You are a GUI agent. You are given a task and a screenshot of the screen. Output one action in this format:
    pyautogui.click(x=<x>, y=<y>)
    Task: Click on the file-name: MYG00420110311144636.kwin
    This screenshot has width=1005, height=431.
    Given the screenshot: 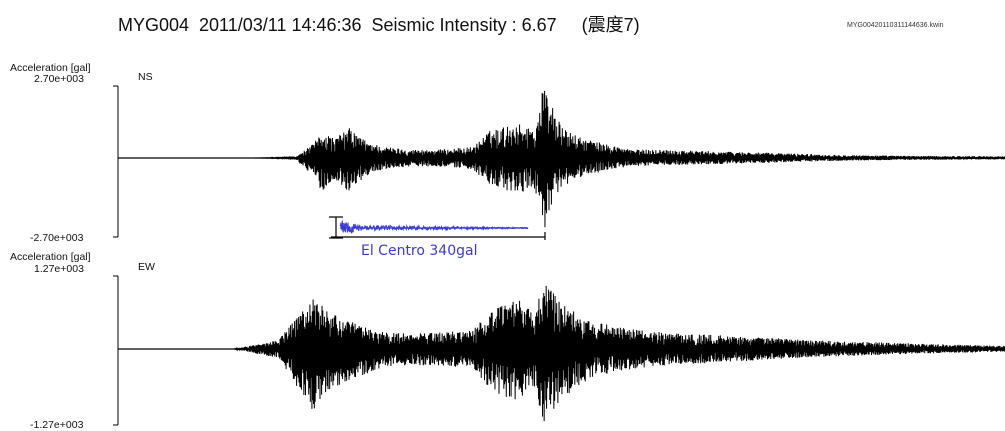 What is the action you would take?
    pyautogui.click(x=895, y=25)
    